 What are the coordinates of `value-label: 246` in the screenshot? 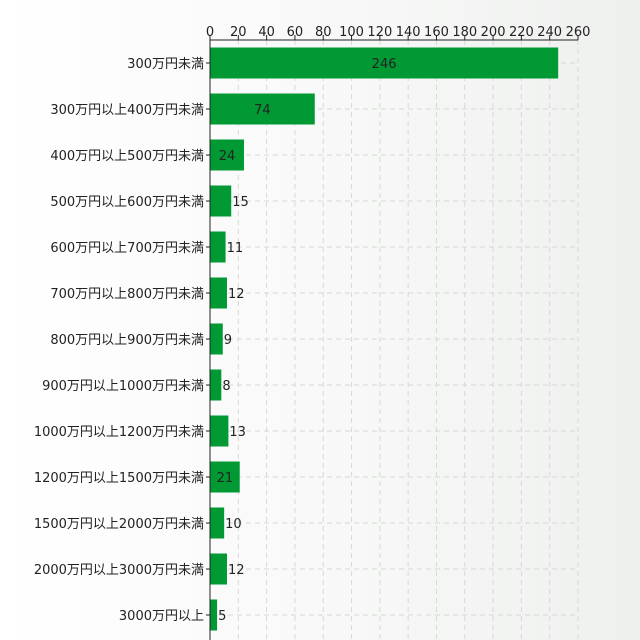 It's located at (384, 64).